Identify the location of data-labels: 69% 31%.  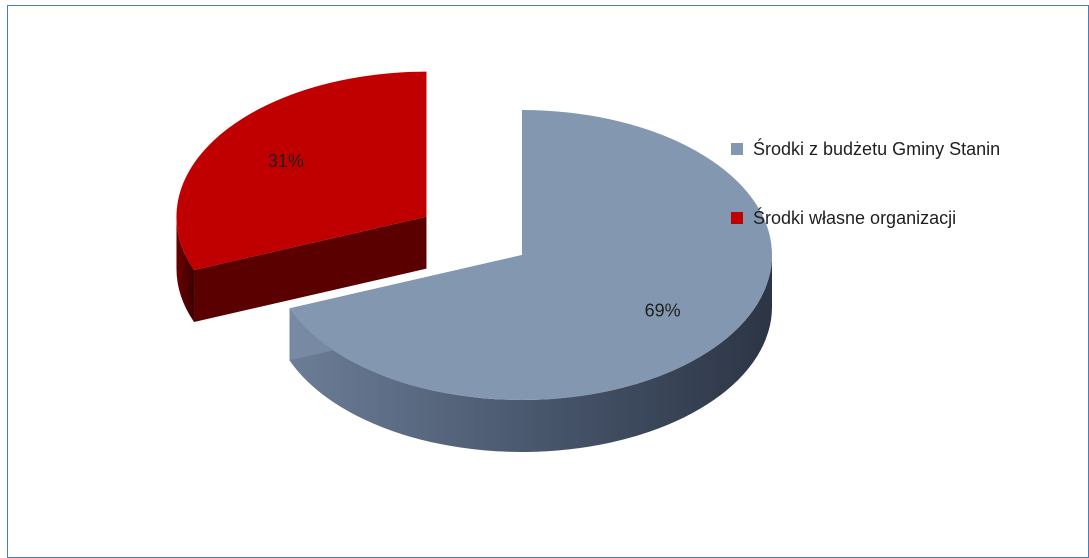
(474, 235).